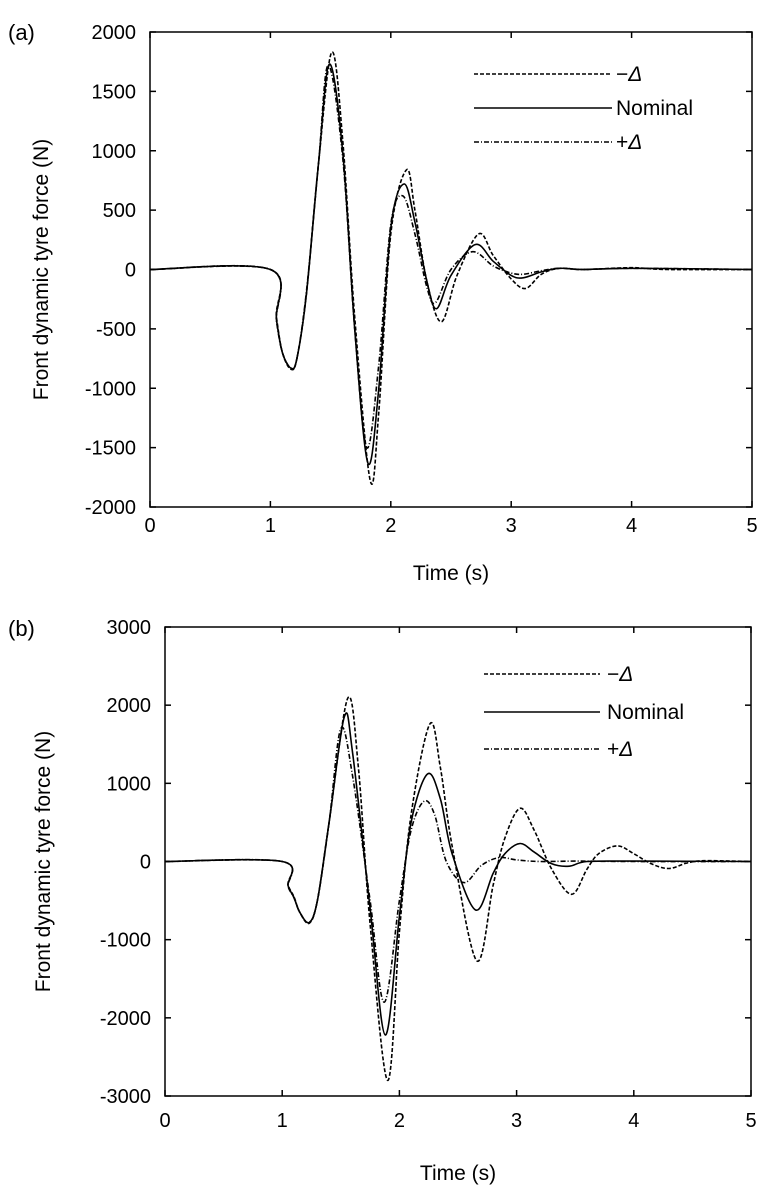 The image size is (783, 1198). Describe the element at coordinates (119, 211) in the screenshot. I see `y-tick-label: 500` at that location.